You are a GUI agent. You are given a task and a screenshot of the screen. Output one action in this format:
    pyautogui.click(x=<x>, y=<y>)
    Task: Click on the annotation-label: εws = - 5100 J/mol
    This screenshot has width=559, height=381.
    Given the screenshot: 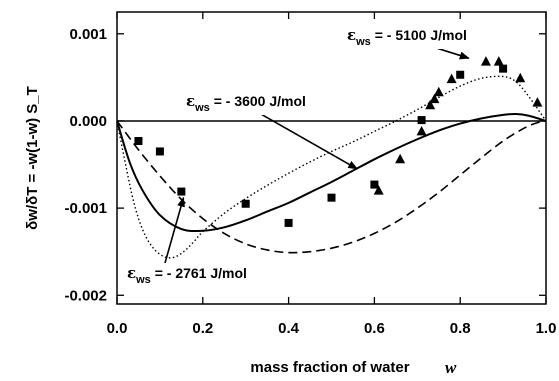 What is the action you would take?
    pyautogui.click(x=407, y=37)
    